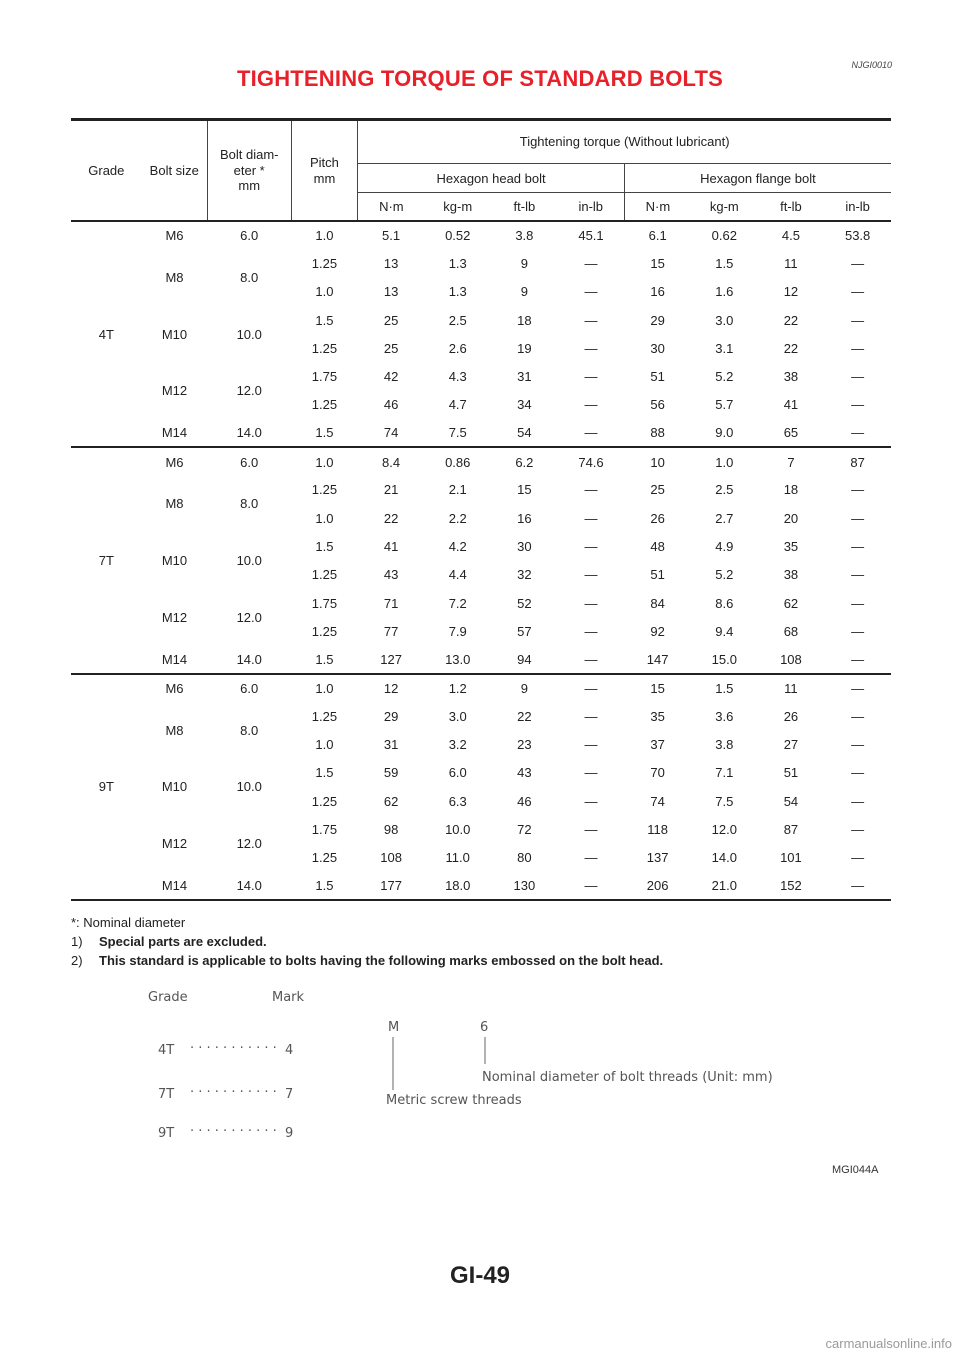 The height and width of the screenshot is (1358, 960). Describe the element at coordinates (391, 773) in the screenshot. I see `torque-value-cell: 59` at that location.